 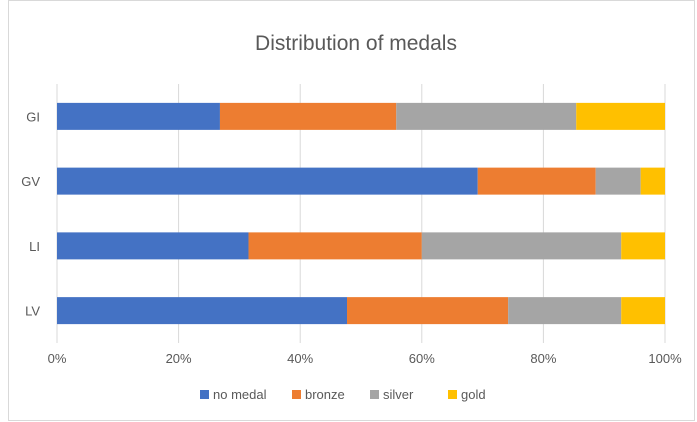 What do you see at coordinates (335, 246) in the screenshot?
I see `bar-li-bronze` at bounding box center [335, 246].